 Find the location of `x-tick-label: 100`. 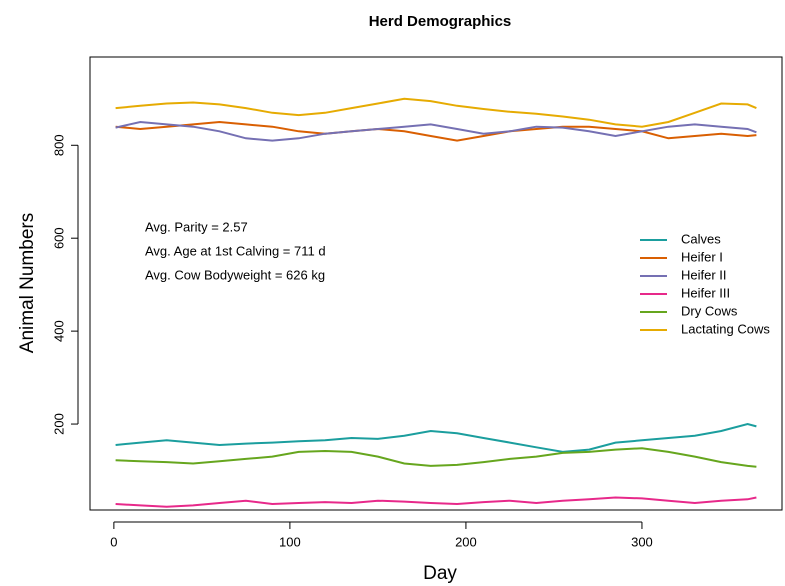

x-tick-label: 100 is located at coordinates (290, 541).